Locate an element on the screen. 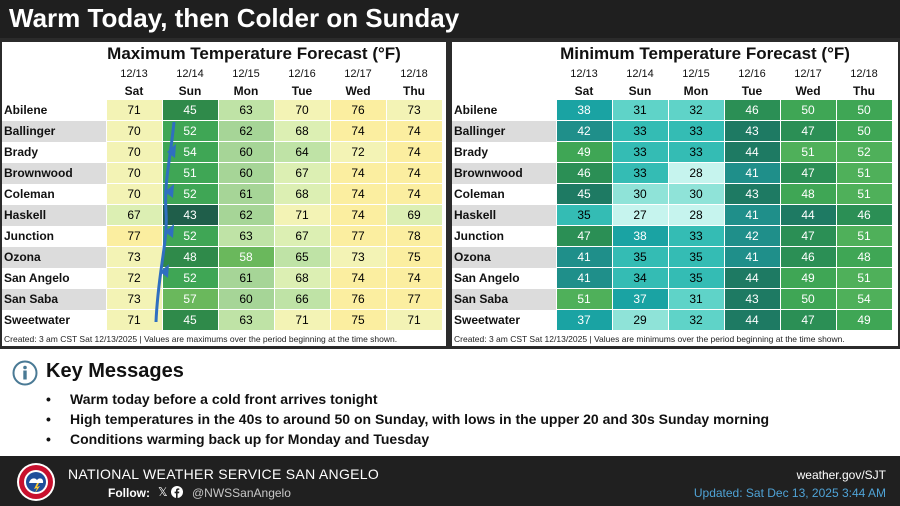 Image resolution: width=900 pixels, height=506 pixels. city-name: Ozona is located at coordinates (504, 257).